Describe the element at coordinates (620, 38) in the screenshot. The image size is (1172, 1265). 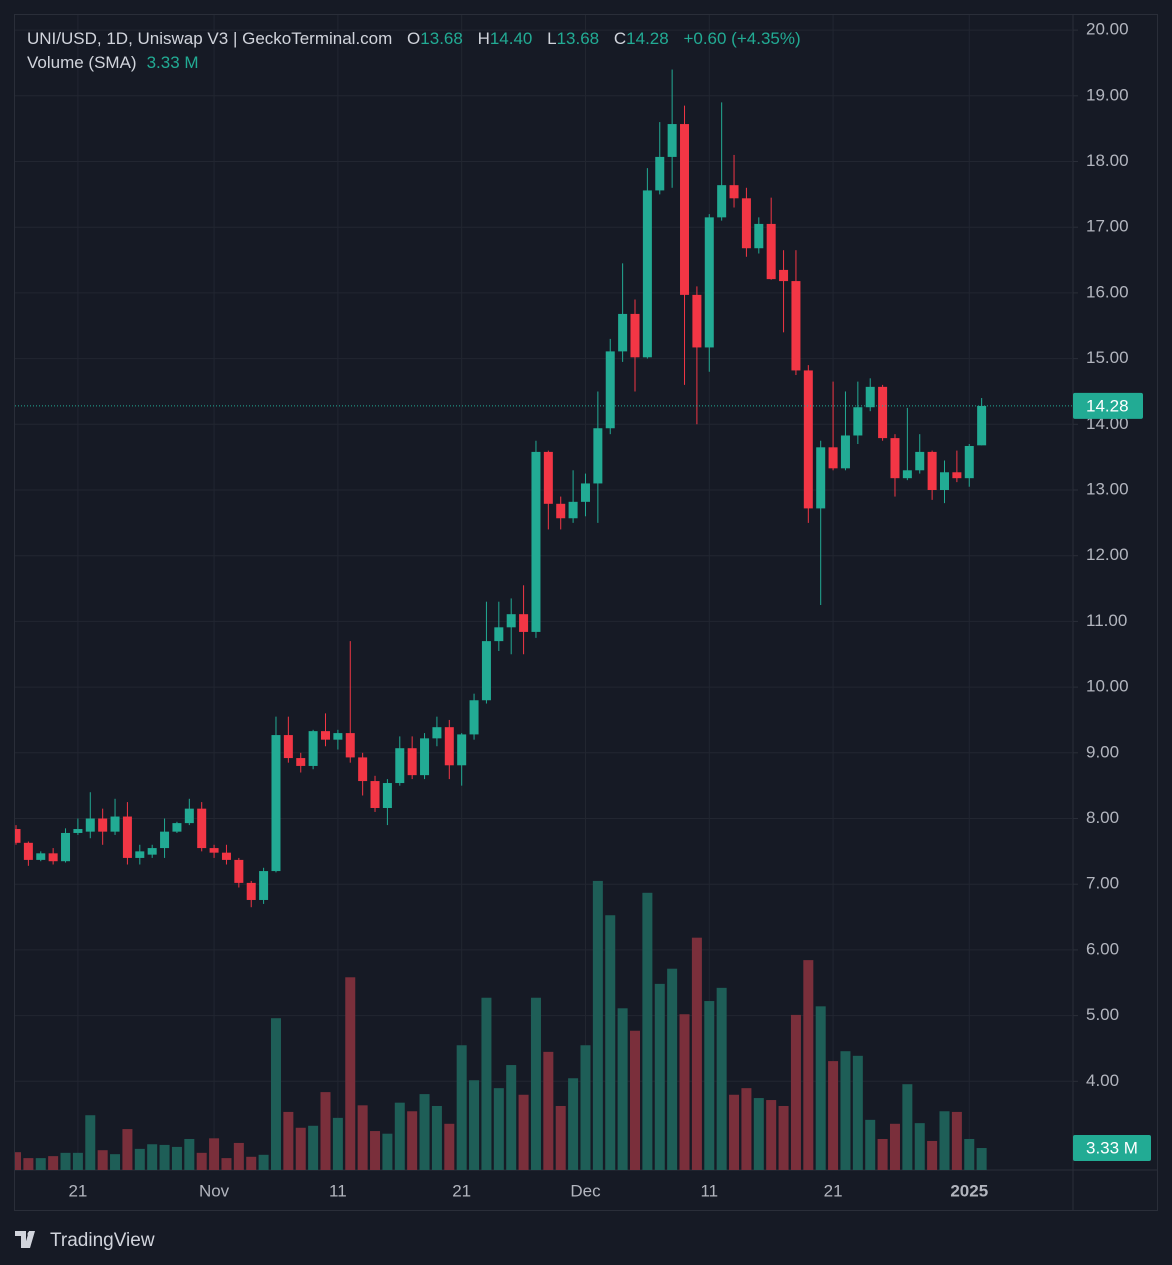
I see `ohlc-key: C` at that location.